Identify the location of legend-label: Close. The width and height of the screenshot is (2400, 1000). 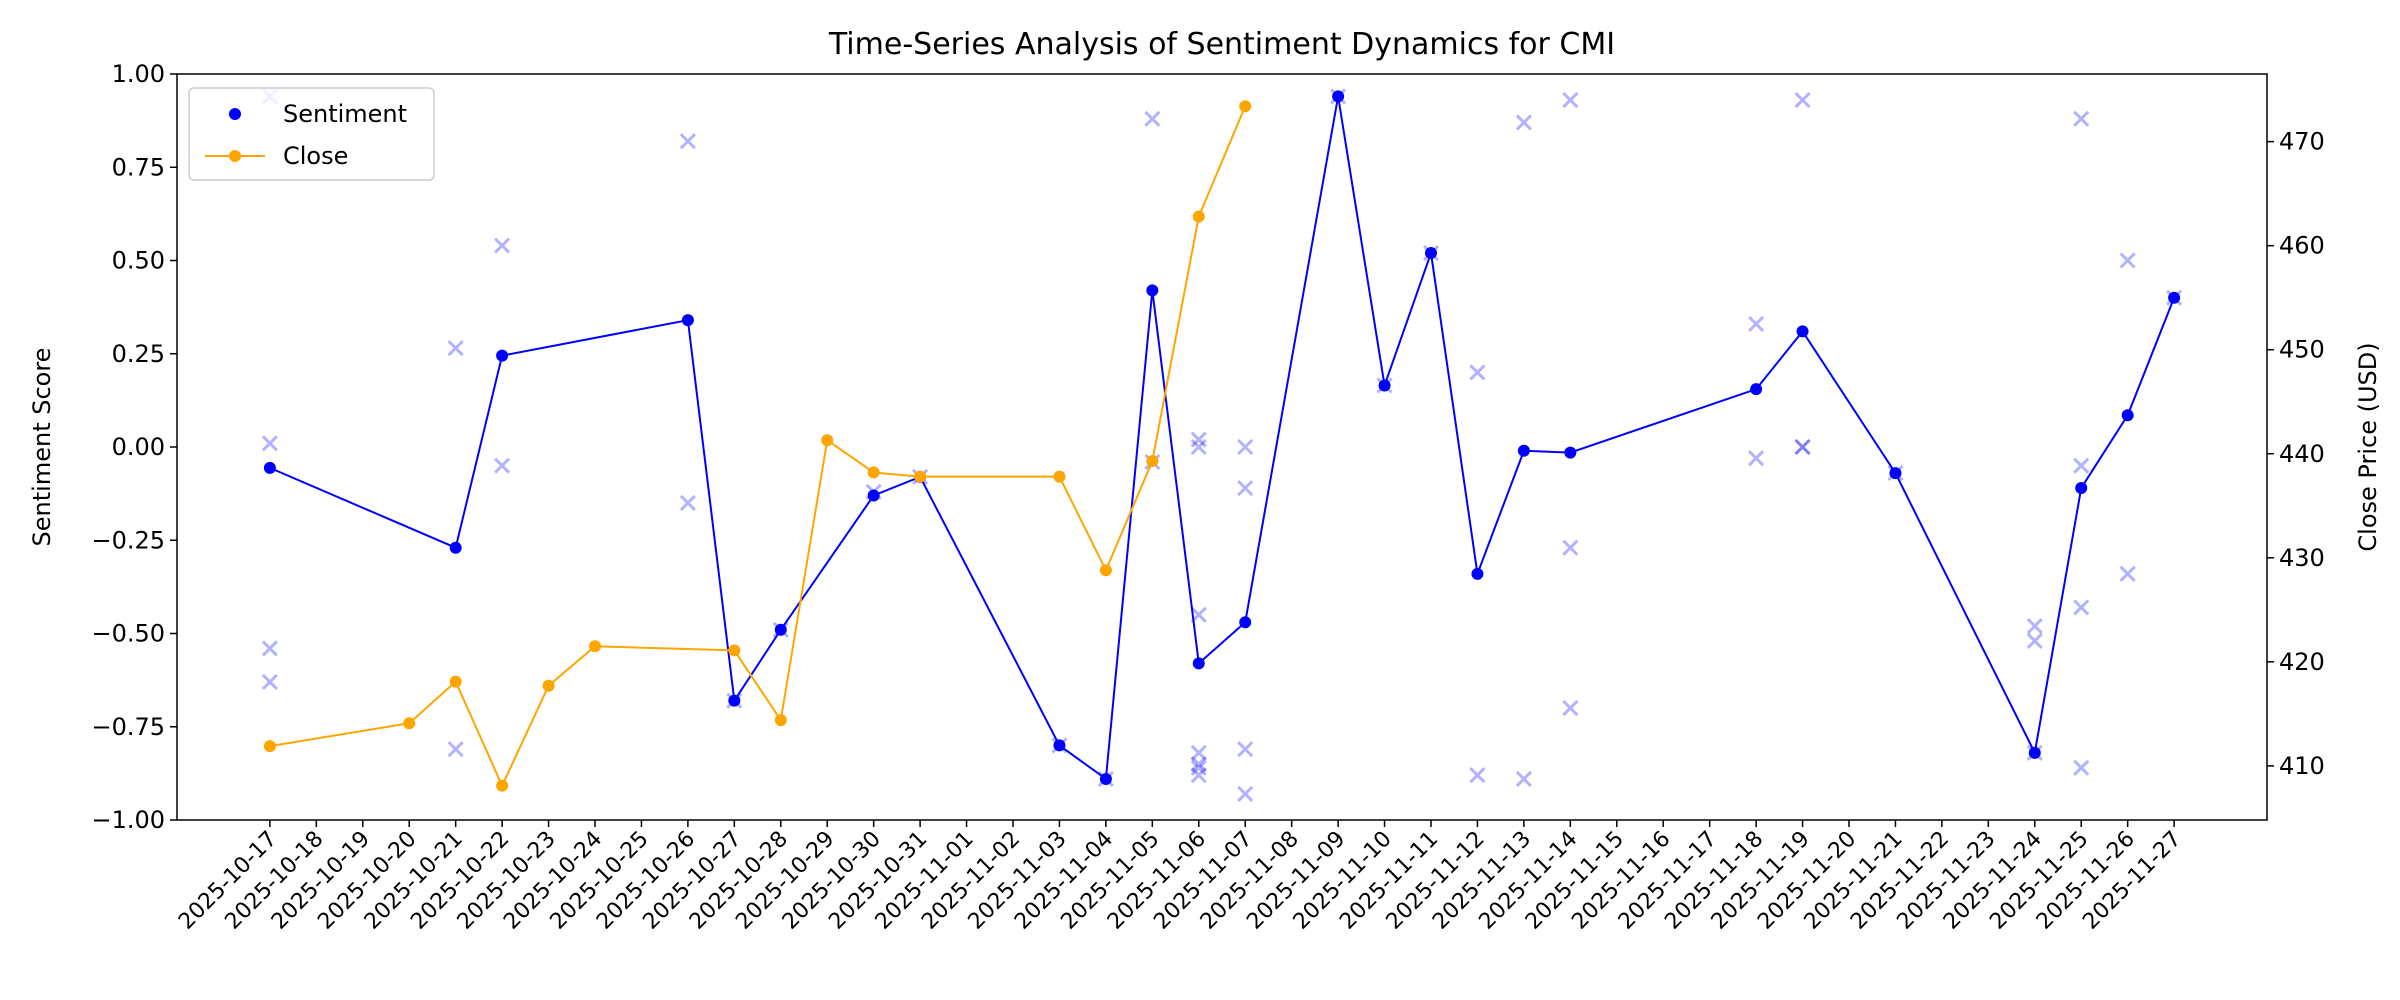
(315, 156).